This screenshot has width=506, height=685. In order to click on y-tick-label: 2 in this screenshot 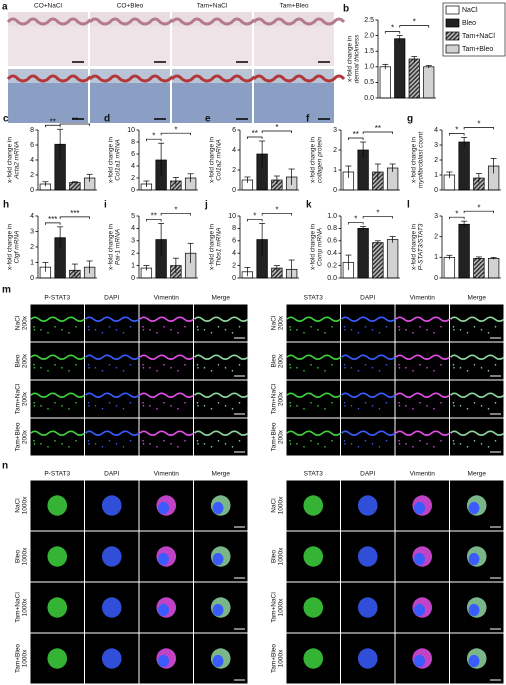, I will do `click(133, 178)`.